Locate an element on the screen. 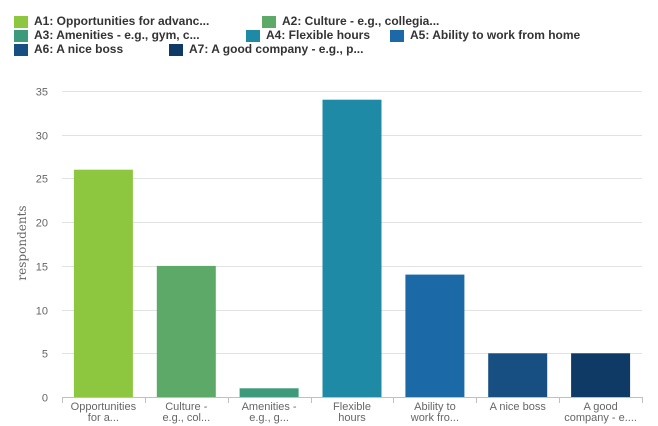 This screenshot has height=426, width=658. y-axis-label: respondents is located at coordinates (22, 242).